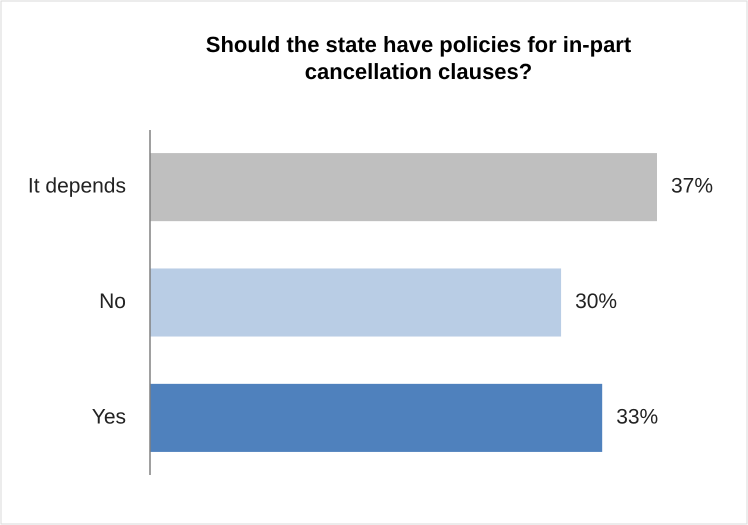 Image resolution: width=748 pixels, height=525 pixels. Describe the element at coordinates (77, 186) in the screenshot. I see `y-tick-label: It depends` at that location.